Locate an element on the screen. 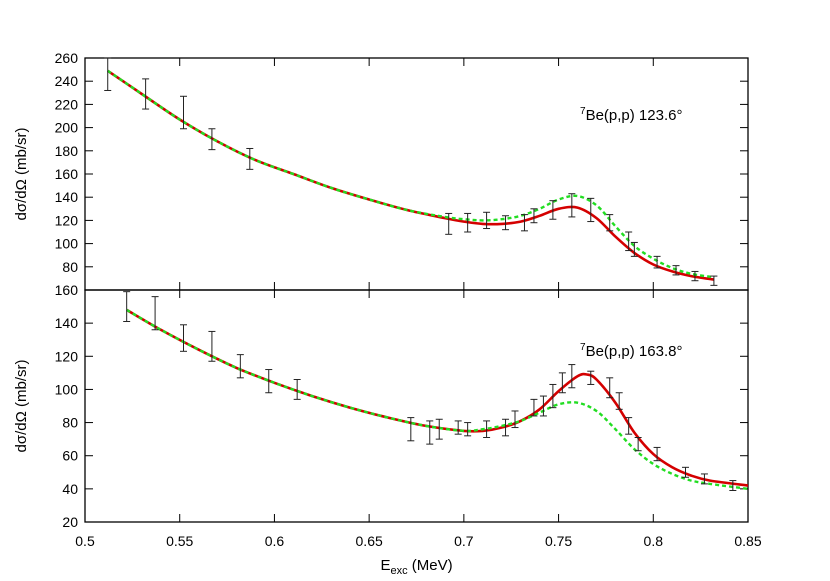  y-tick-label: 240 is located at coordinates (67, 81).